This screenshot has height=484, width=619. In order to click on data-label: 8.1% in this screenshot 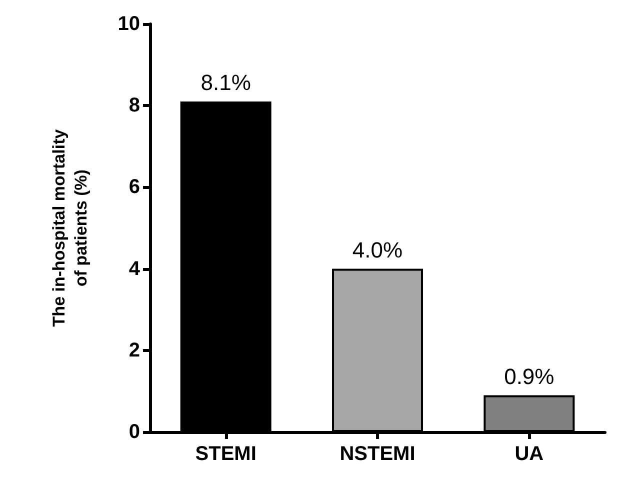, I will do `click(225, 83)`.